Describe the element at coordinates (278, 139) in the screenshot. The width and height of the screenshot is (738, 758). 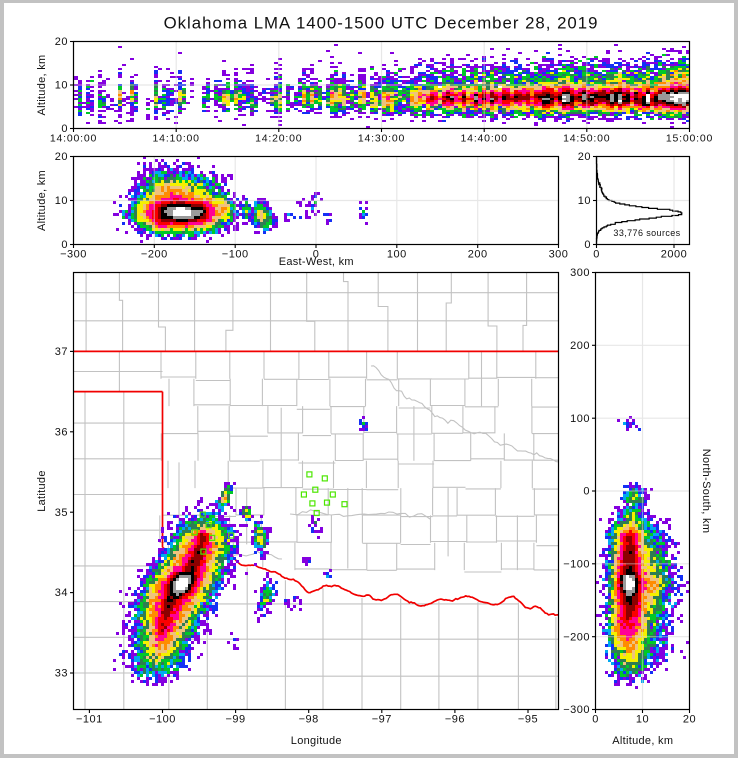
I see `svg-text: 14:20:00` at that location.